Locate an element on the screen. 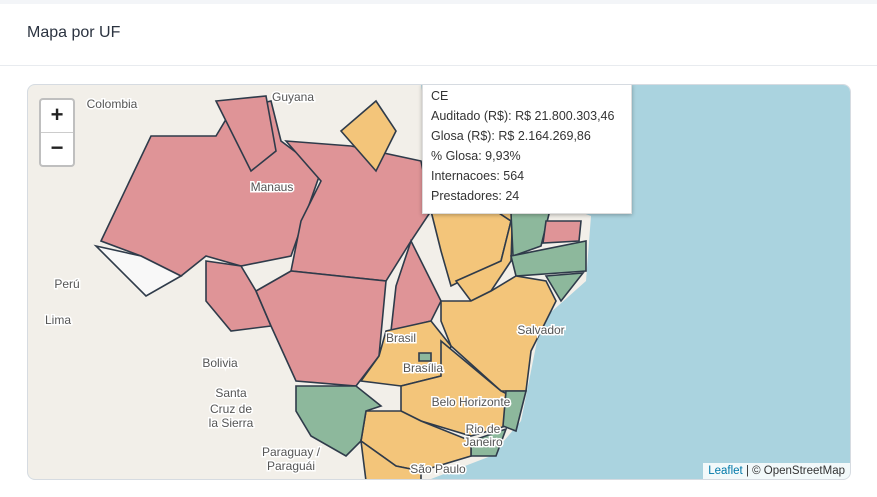 The image size is (877, 497). card-title: Mapa por UF is located at coordinates (74, 32).